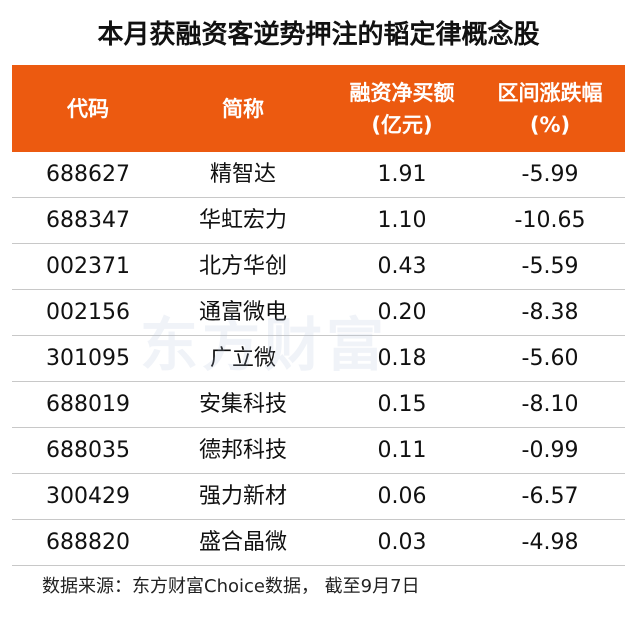 This screenshot has height=618, width=637. What do you see at coordinates (550, 542) in the screenshot?
I see `table-cell: -4.98` at bounding box center [550, 542].